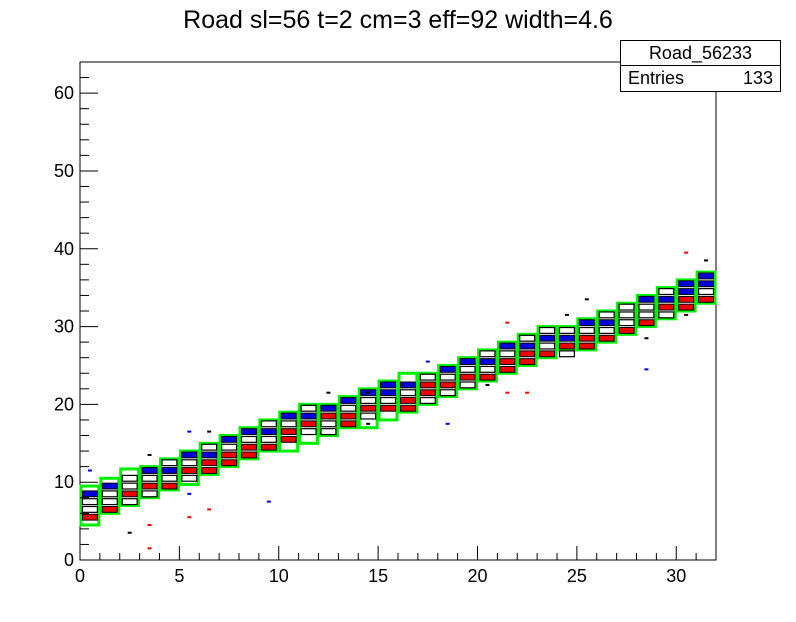  What do you see at coordinates (80, 576) in the screenshot?
I see `x-tick-label: 0` at bounding box center [80, 576].